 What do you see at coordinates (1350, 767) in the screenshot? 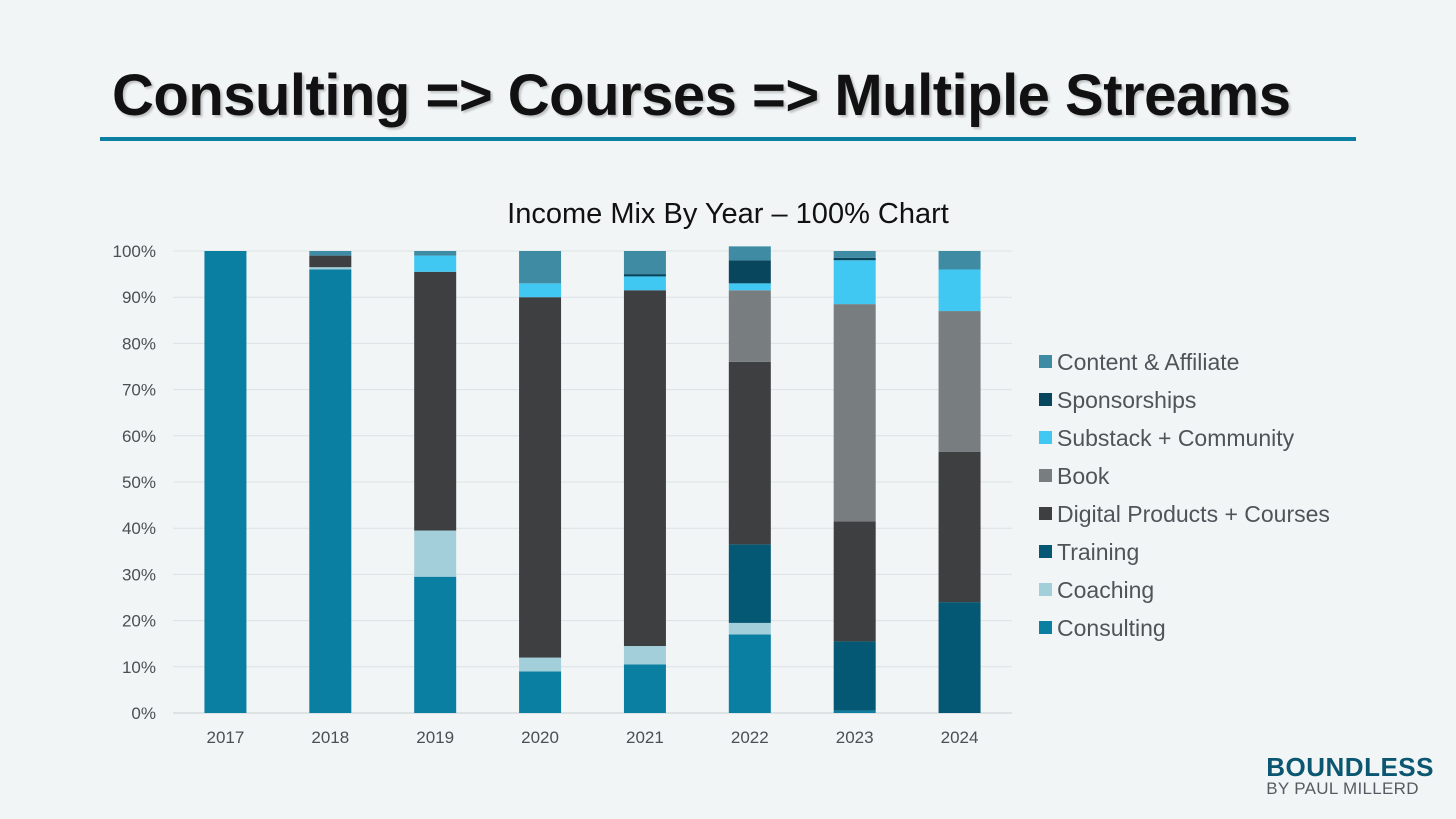
I see `brand-name: BOUNDLESS` at bounding box center [1350, 767].